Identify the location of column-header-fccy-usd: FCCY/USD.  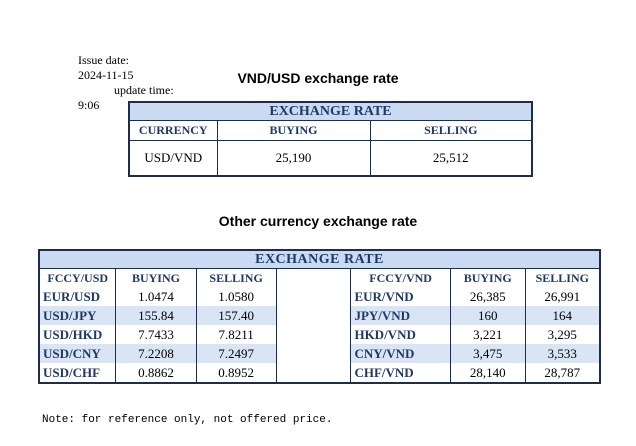
(78, 277).